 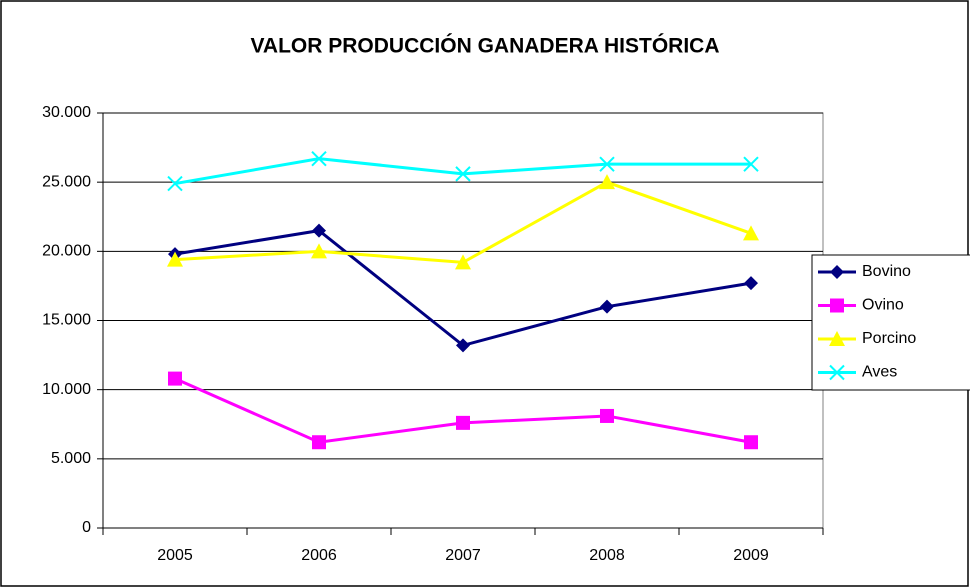 I want to click on legend-label: Bovino, so click(x=886, y=271).